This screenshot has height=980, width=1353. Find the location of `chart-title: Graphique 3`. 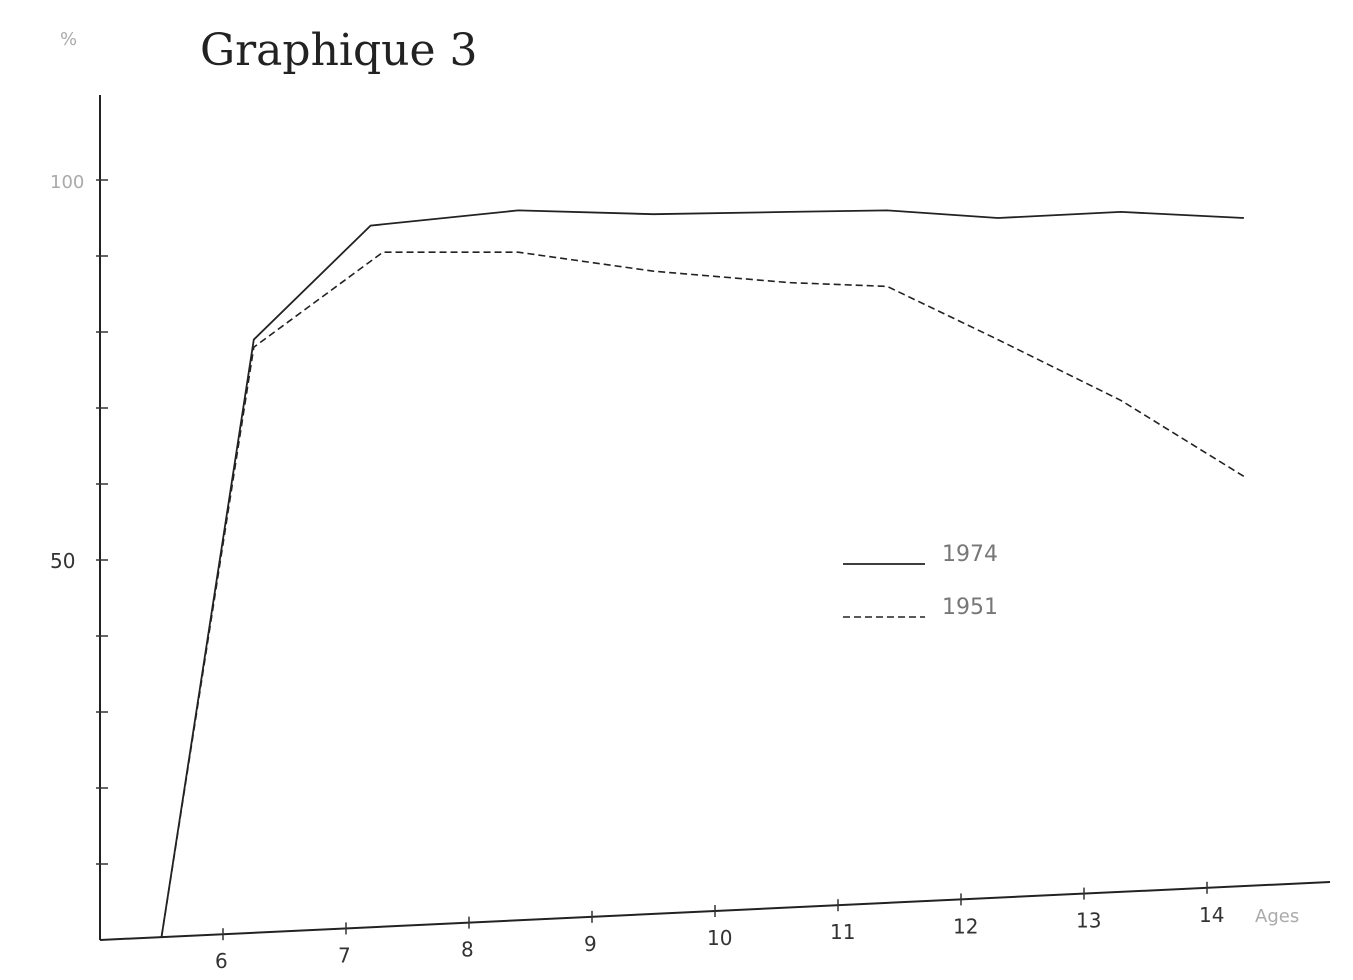

chart-title: Graphique 3 is located at coordinates (339, 50).